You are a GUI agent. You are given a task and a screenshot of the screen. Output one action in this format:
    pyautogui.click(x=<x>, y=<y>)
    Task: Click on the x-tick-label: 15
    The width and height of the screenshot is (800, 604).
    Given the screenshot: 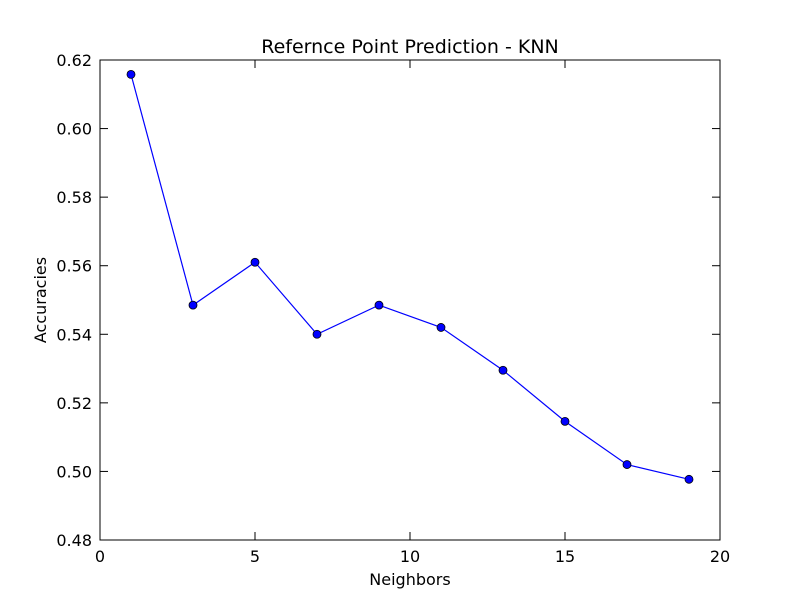 What is the action you would take?
    pyautogui.click(x=565, y=556)
    